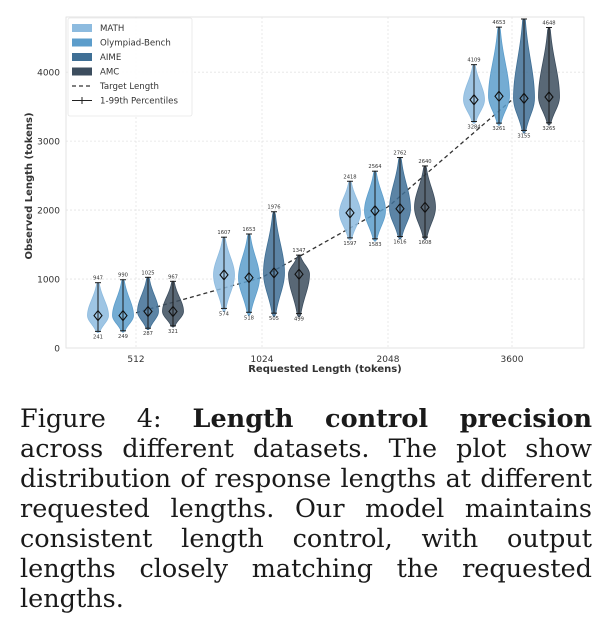  Describe the element at coordinates (349, 244) in the screenshot. I see `p1-label: 1597` at that location.